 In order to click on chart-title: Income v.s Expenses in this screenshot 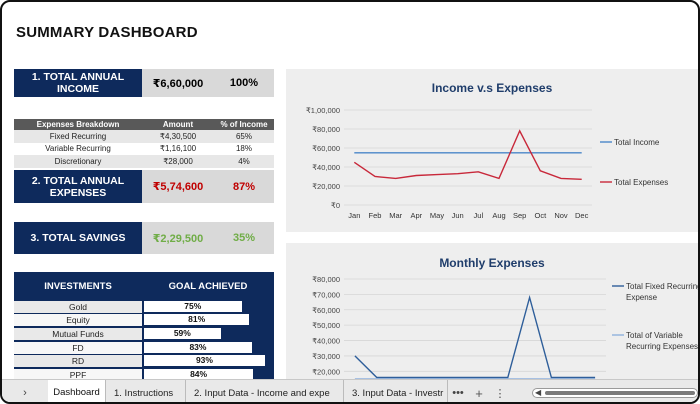, I will do `click(492, 88)`.